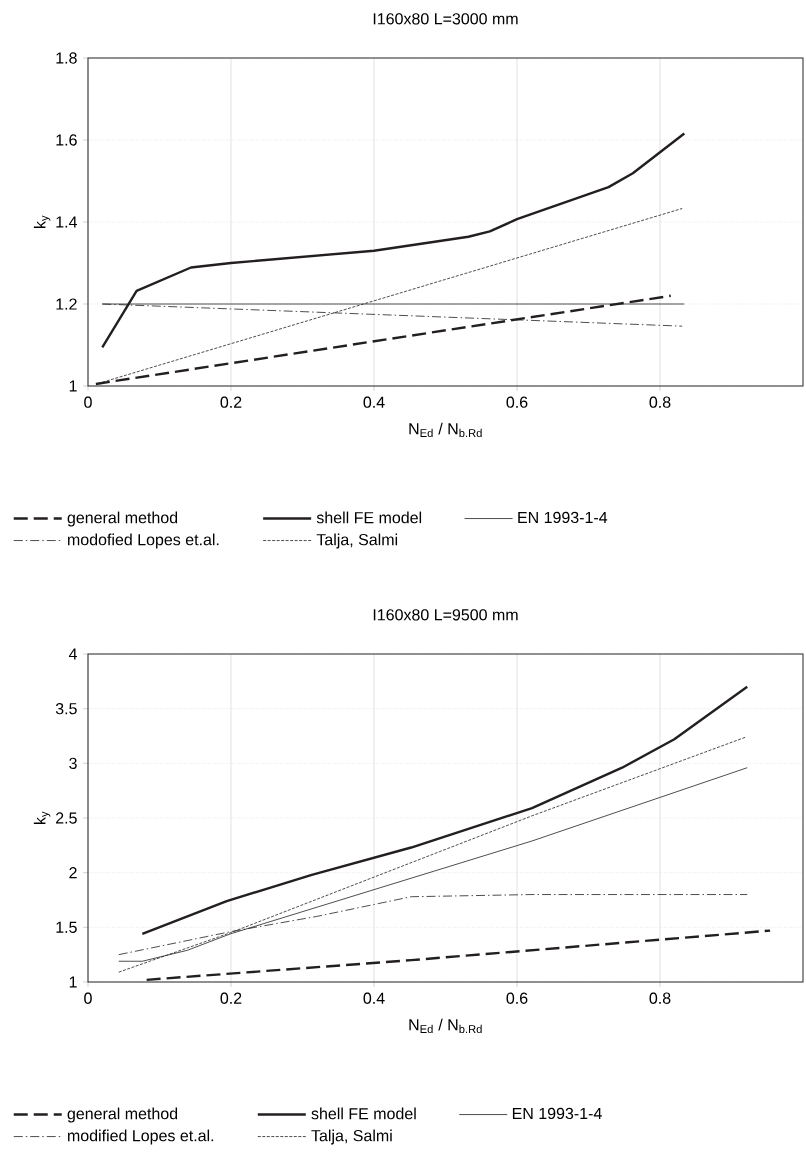 Image resolution: width=806 pixels, height=1169 pixels. I want to click on y-tick-label: 1.8, so click(66, 58).